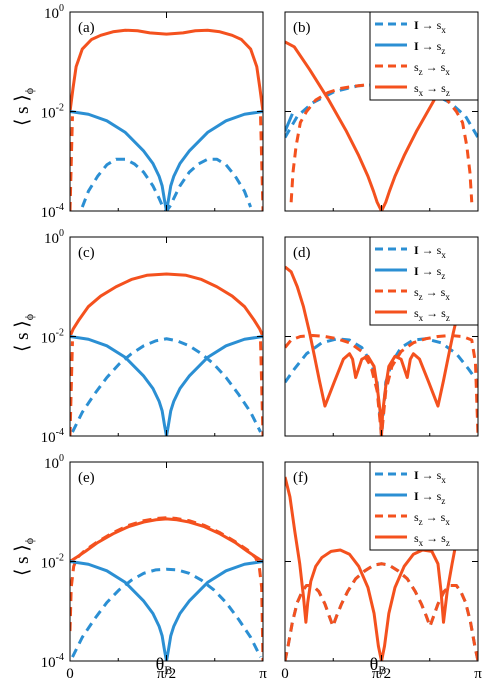 The width and height of the screenshot is (491, 683). Describe the element at coordinates (24, 557) in the screenshot. I see `y-axis-label-row-3: ⟨ s ⟩ϕ` at that location.